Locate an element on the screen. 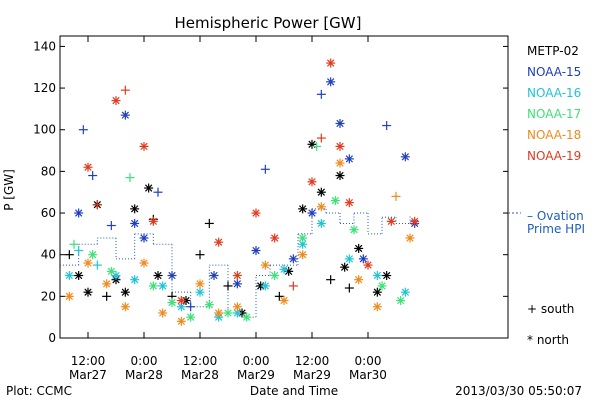  legend-north-marker: * north is located at coordinates (548, 340).